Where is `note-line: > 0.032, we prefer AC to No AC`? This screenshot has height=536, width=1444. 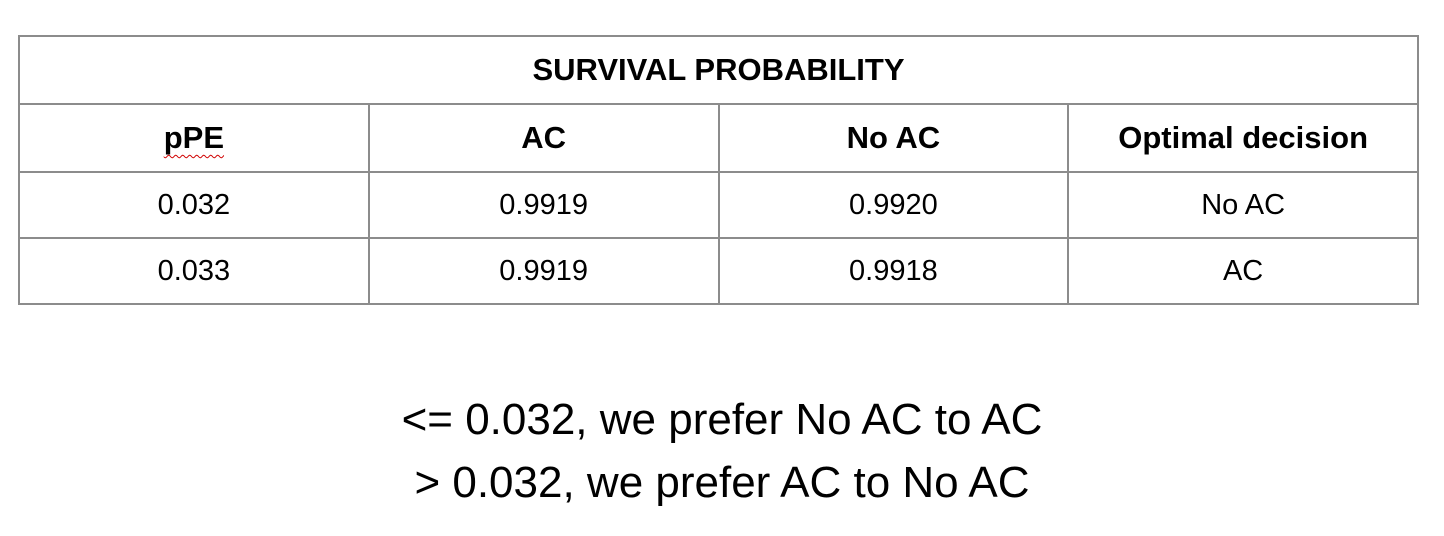
note-line: > 0.032, we prefer AC to No AC is located at coordinates (722, 482).